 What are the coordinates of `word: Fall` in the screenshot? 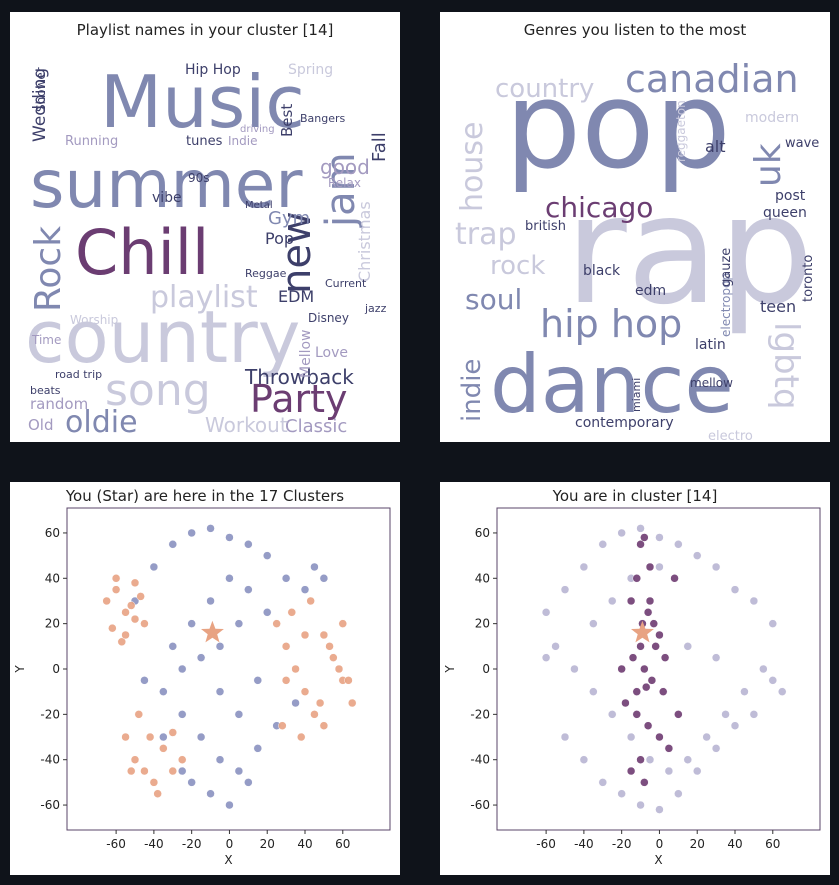 It's located at (379, 147).